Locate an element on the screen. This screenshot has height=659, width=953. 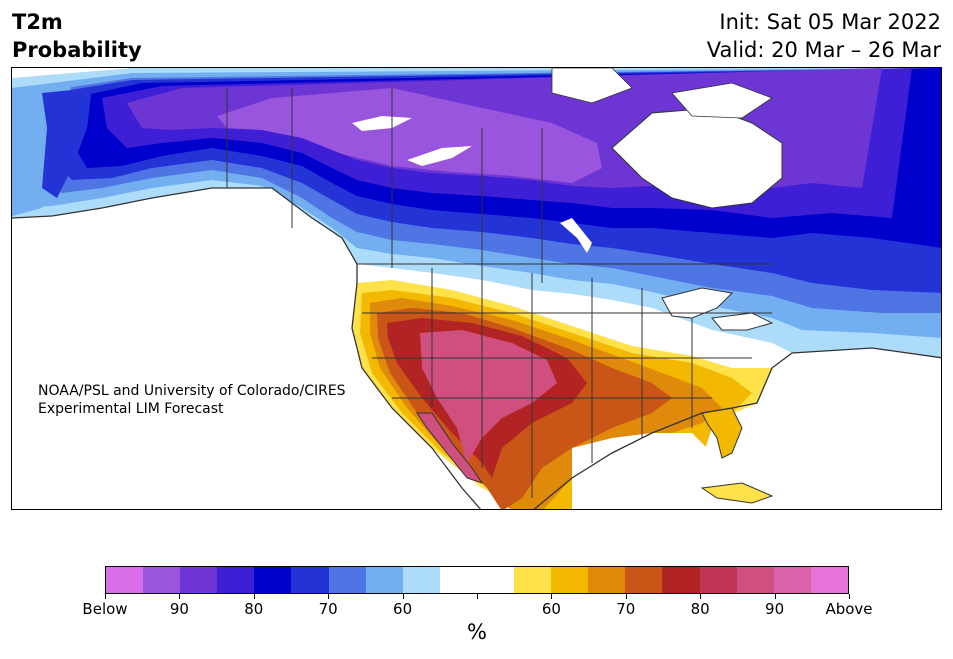
great-slave-lake is located at coordinates (439, 156).